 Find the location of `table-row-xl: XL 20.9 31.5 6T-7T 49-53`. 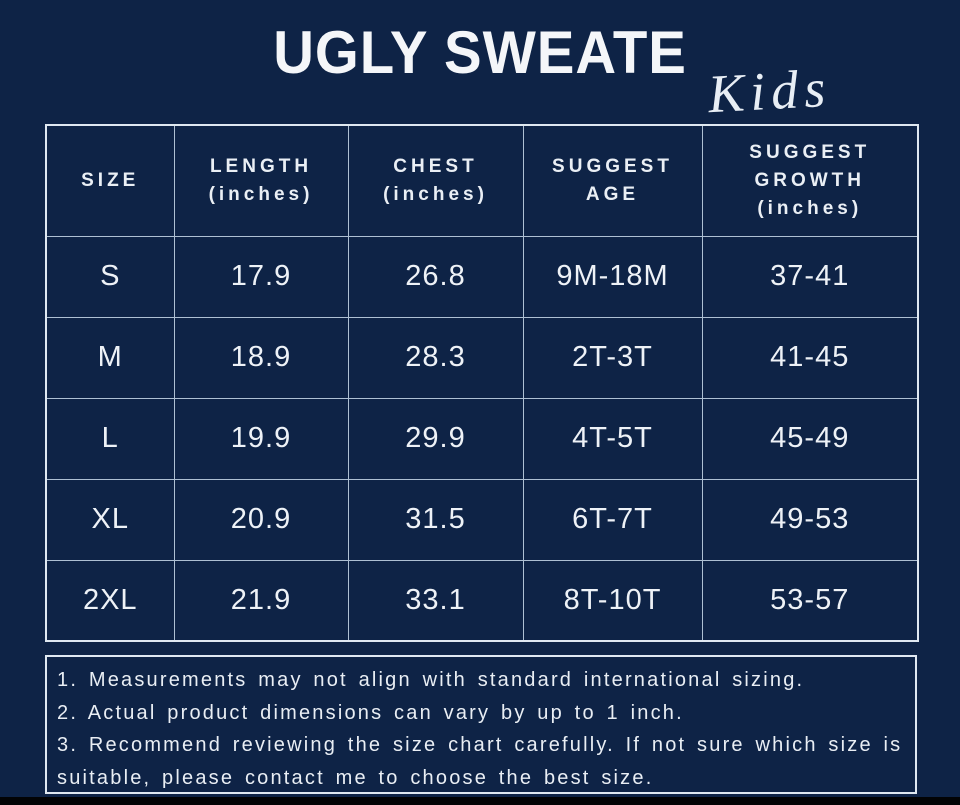

table-row-xl: XL 20.9 31.5 6T-7T 49-53 is located at coordinates (482, 519).